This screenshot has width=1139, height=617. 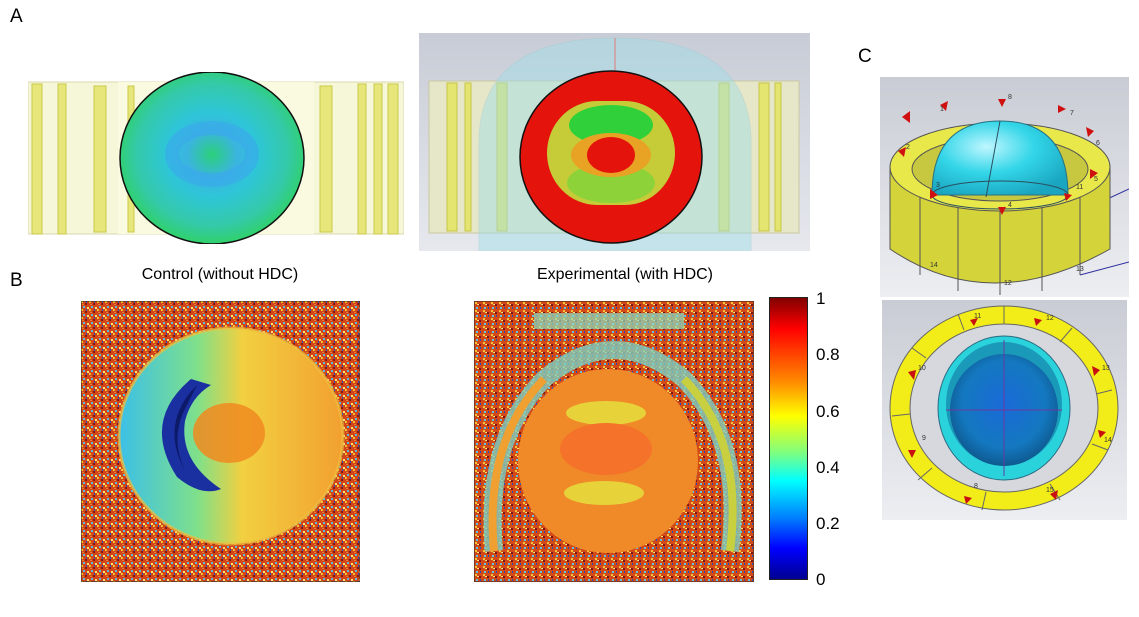 I want to click on b1-map-control, so click(x=220, y=441).